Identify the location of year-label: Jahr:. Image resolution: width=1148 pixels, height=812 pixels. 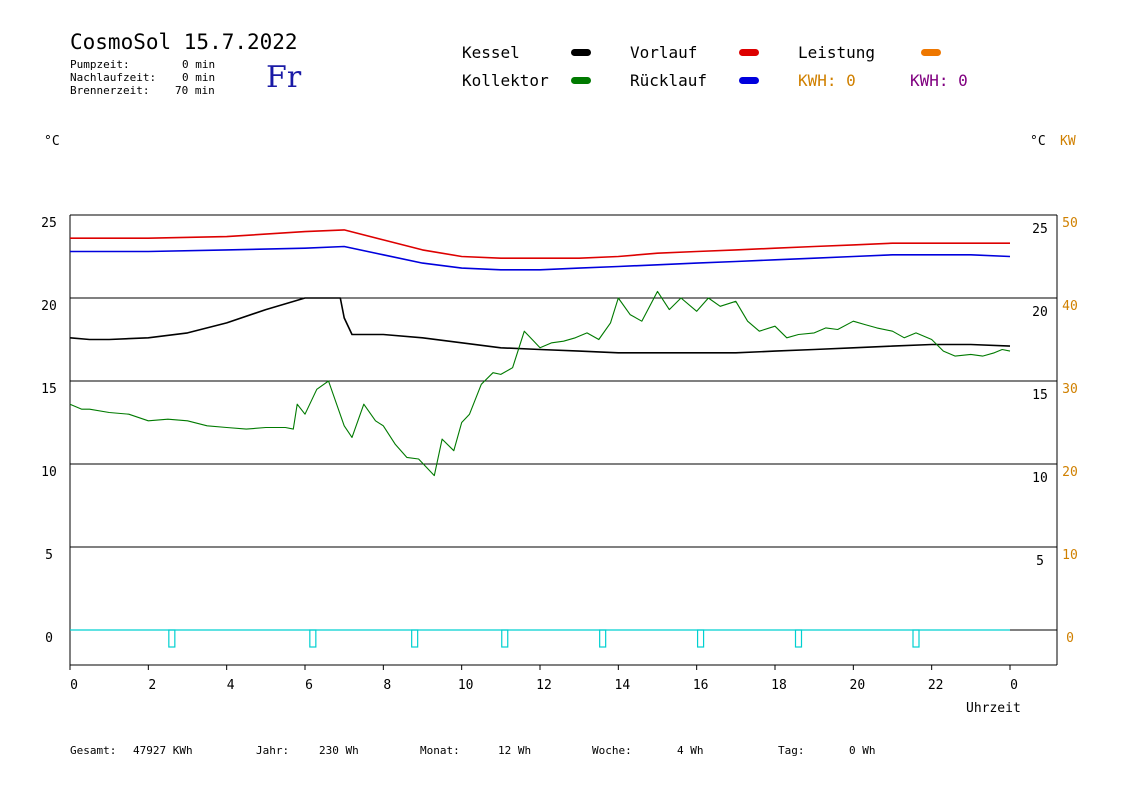
(273, 750).